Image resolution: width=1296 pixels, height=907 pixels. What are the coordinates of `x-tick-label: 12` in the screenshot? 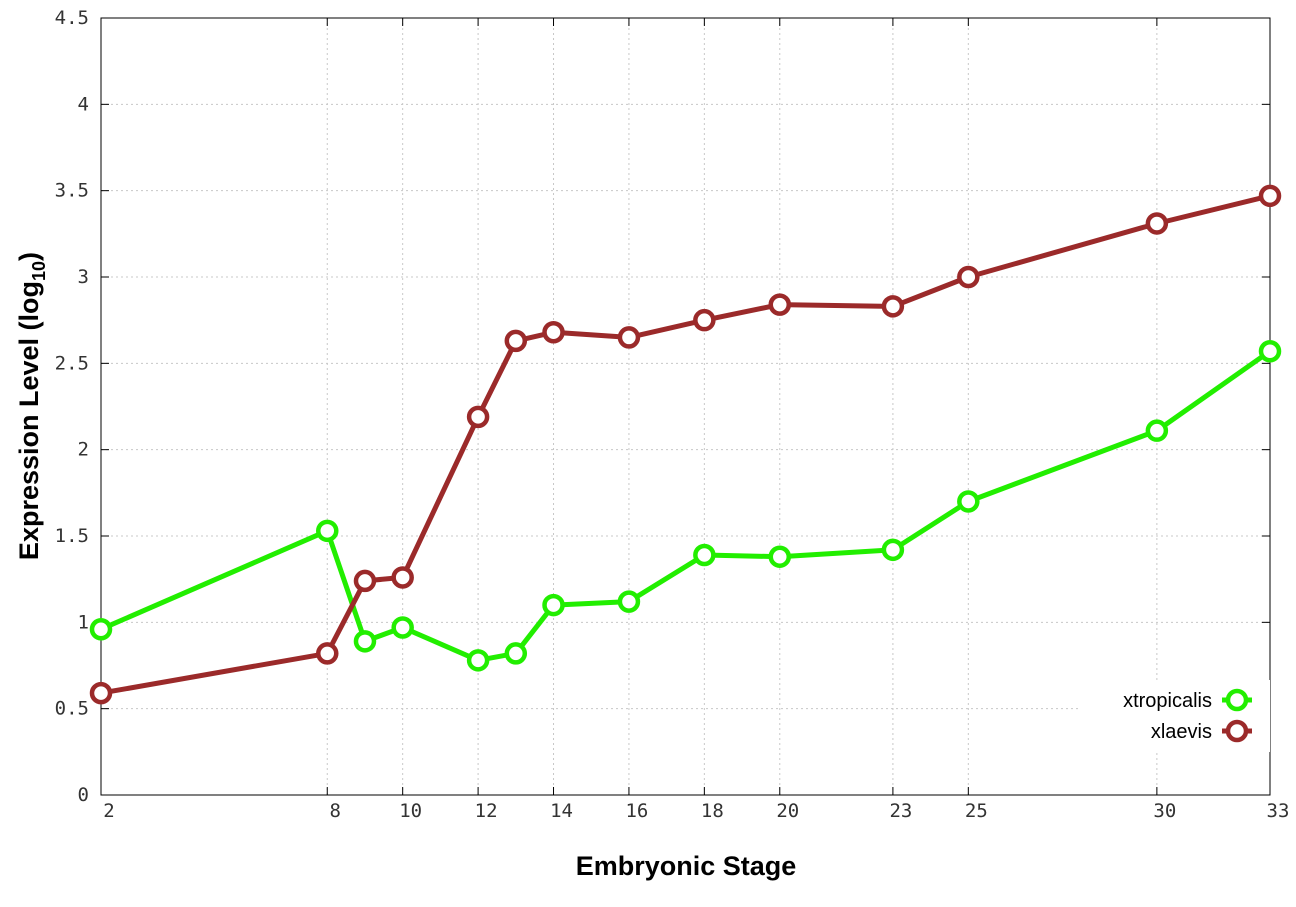 It's located at (486, 811).